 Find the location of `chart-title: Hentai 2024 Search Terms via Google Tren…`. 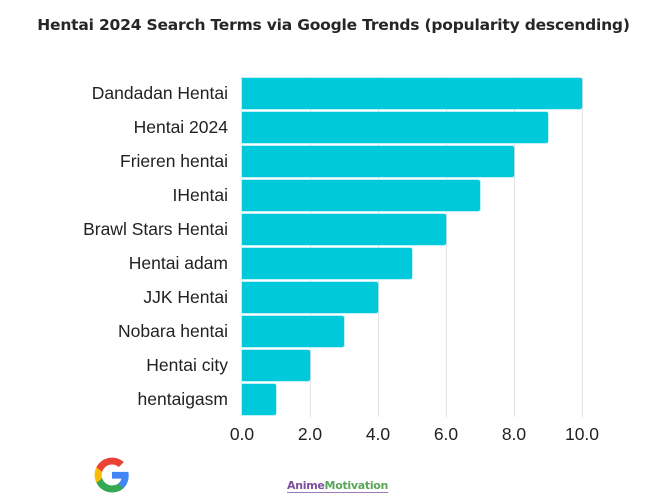

chart-title: Hentai 2024 Search Terms via Google Tren… is located at coordinates (333, 25).